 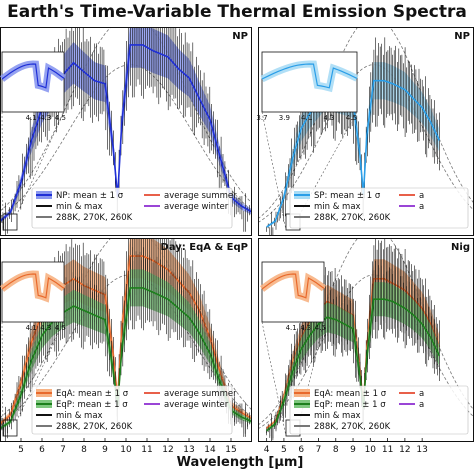 I want to click on x-tick-label-Night-9: 12, so click(x=404, y=450).